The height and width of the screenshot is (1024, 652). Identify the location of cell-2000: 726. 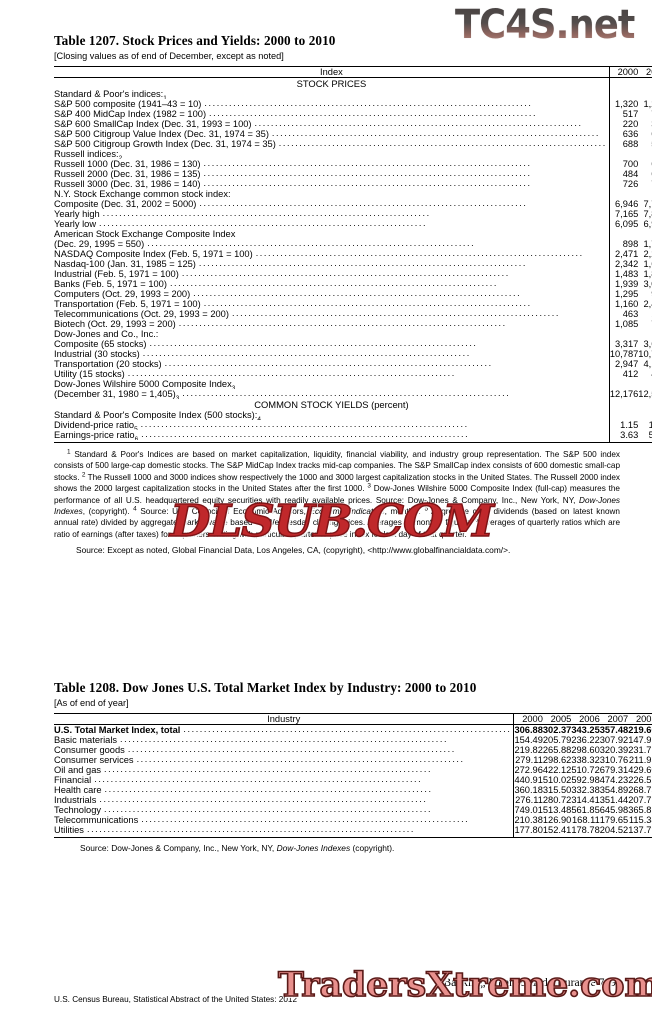
(623, 184).